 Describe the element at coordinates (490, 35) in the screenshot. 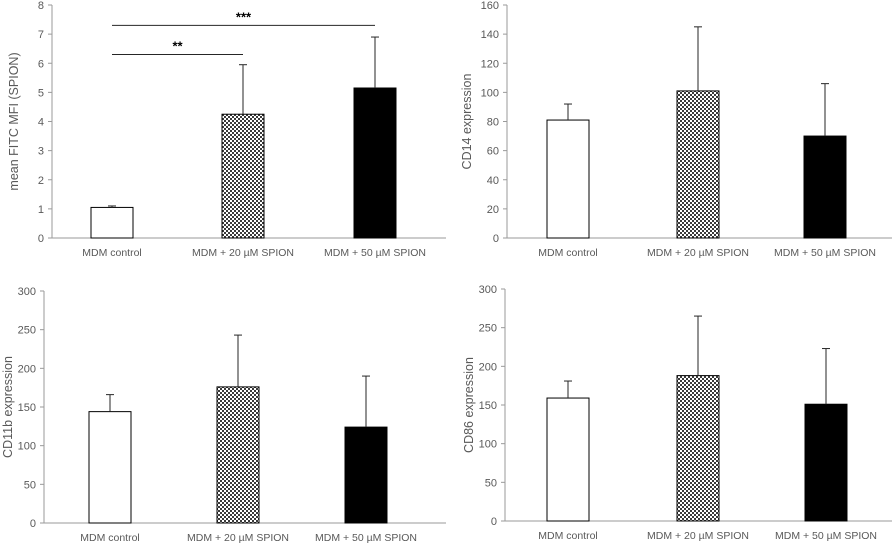

I see `y-tick-label: 140` at that location.